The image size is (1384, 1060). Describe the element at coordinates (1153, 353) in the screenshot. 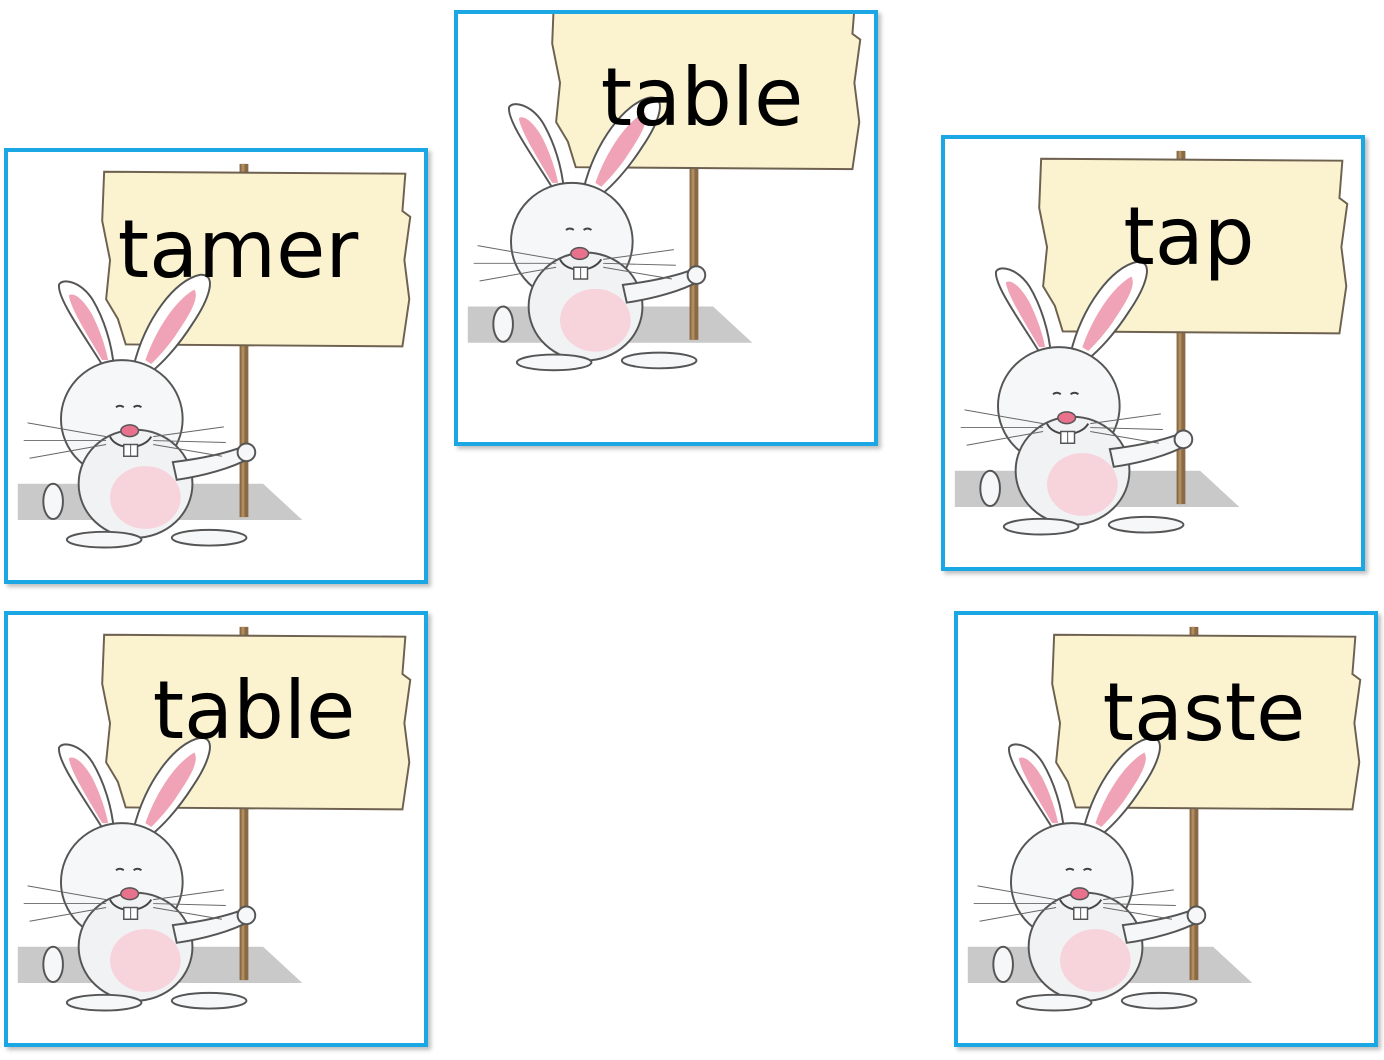

I see `word-card: tap` at that location.